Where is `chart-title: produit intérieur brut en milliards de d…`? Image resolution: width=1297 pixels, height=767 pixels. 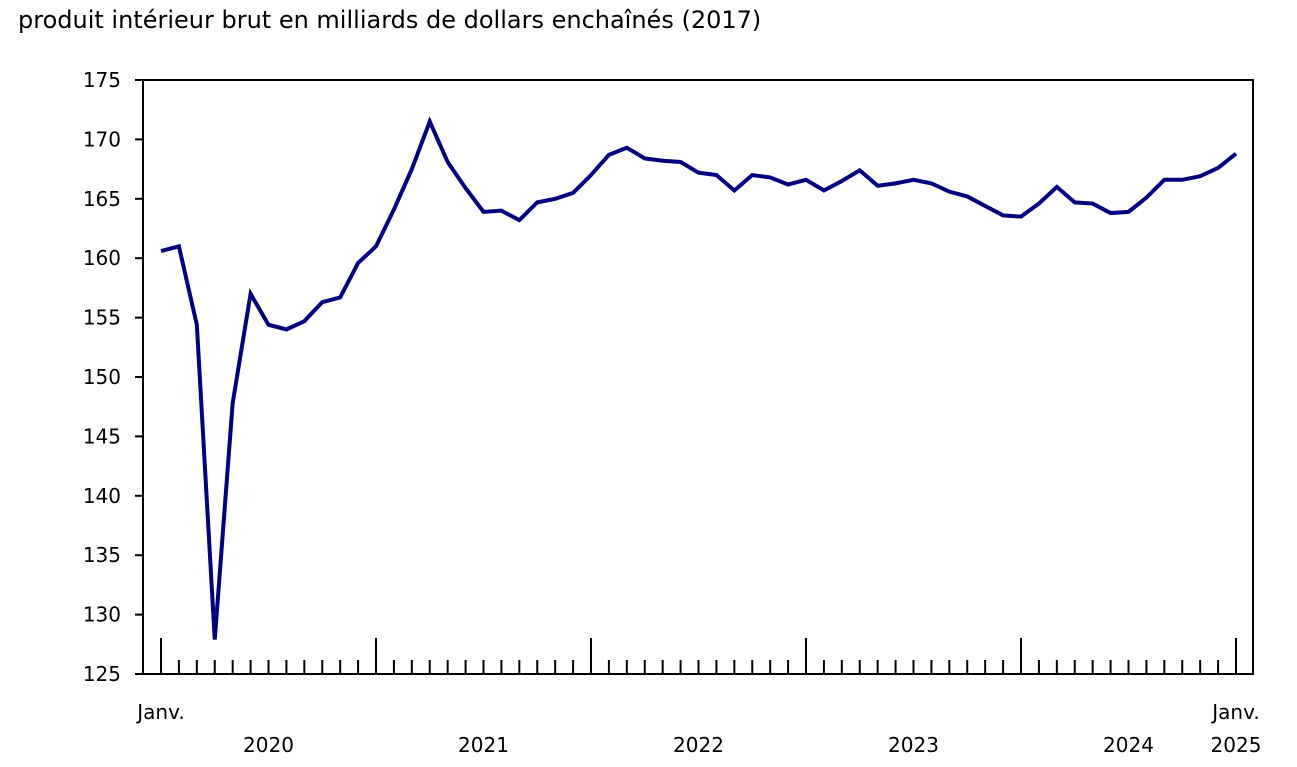 chart-title: produit intérieur brut en milliards de d… is located at coordinates (390, 20).